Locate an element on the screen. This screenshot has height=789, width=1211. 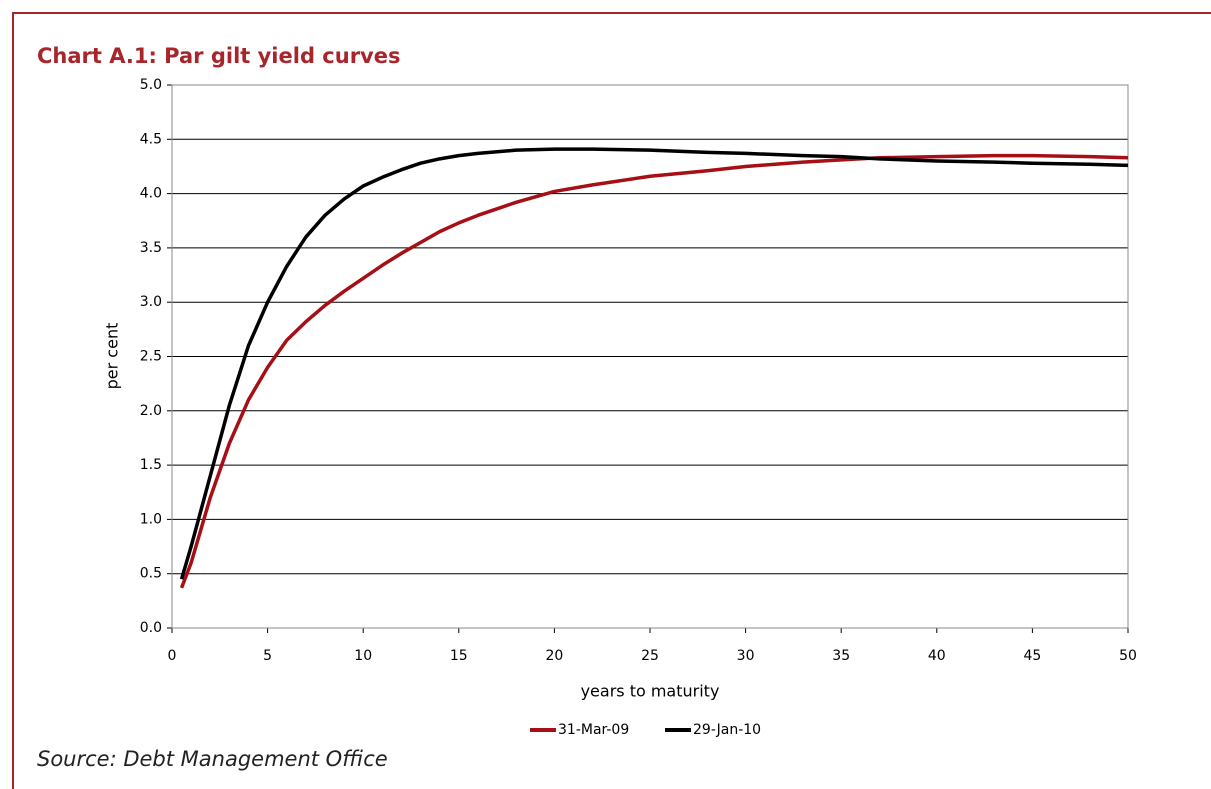
x-tick-label: 30 is located at coordinates (746, 656).